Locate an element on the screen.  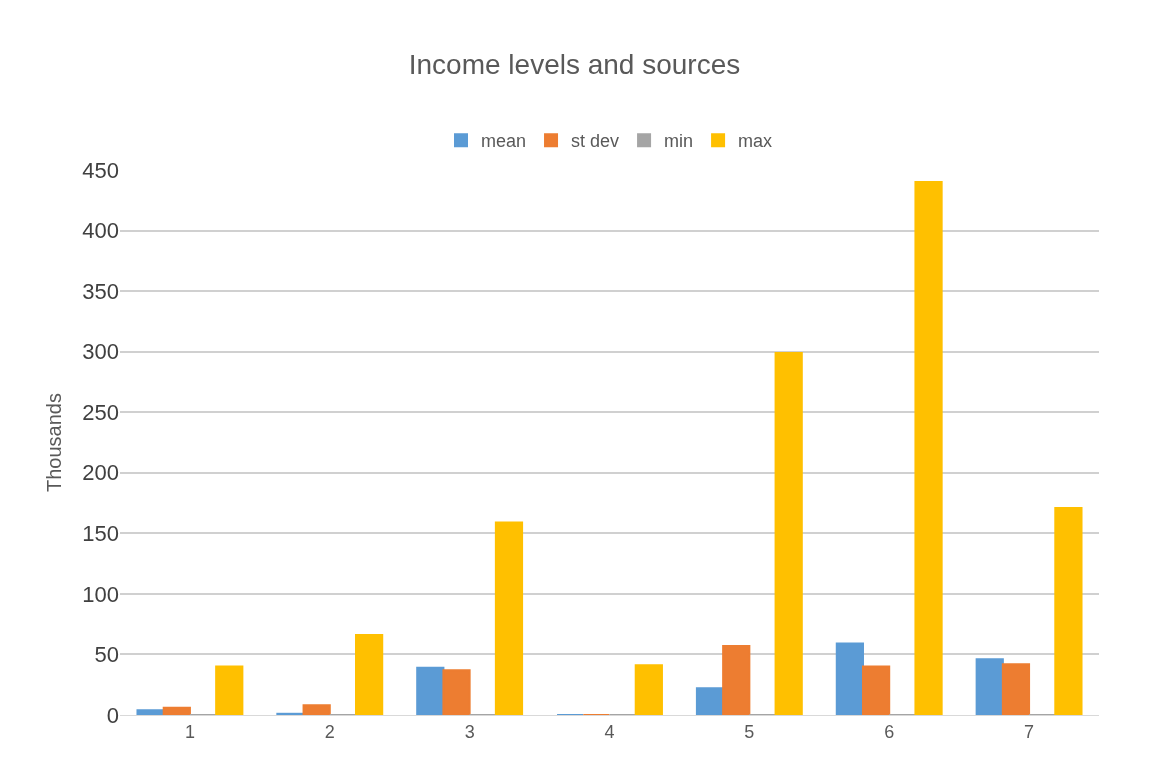
x-tick-label: 1 is located at coordinates (189, 731).